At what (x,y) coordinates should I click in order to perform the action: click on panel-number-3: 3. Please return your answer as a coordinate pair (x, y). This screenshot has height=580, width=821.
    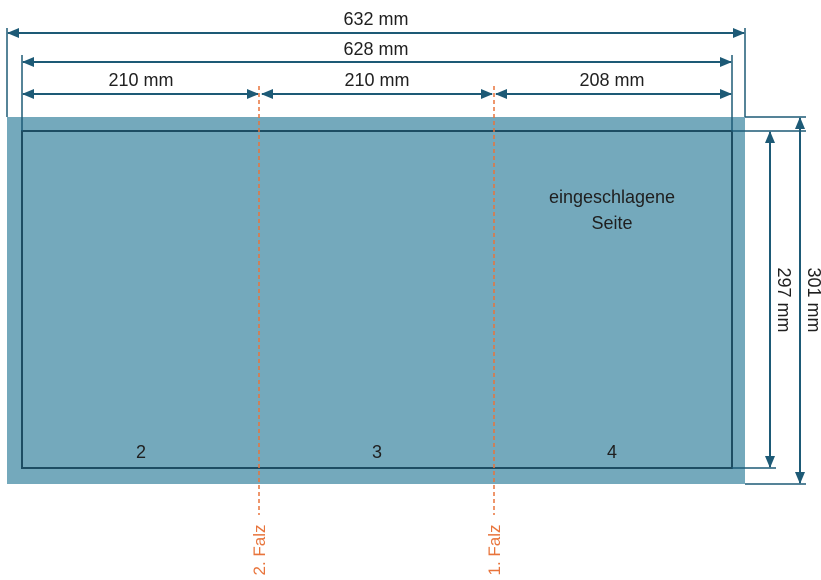
    Looking at the image, I should click on (377, 452).